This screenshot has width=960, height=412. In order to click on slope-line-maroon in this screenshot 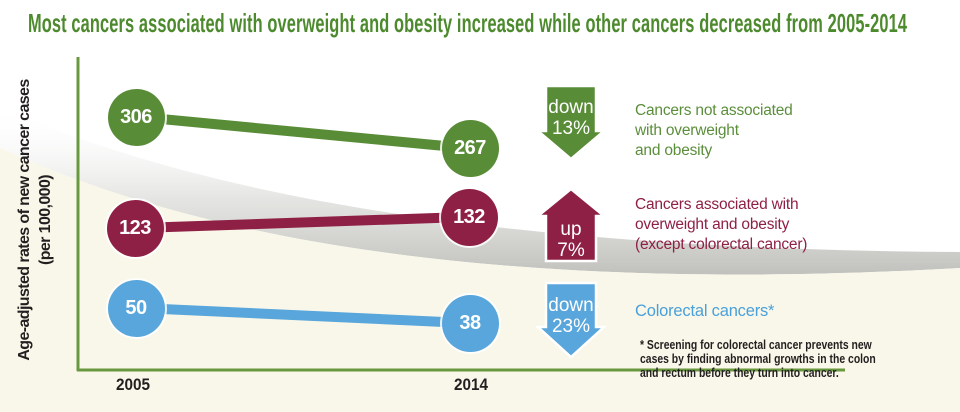, I will do `click(302, 222)`.